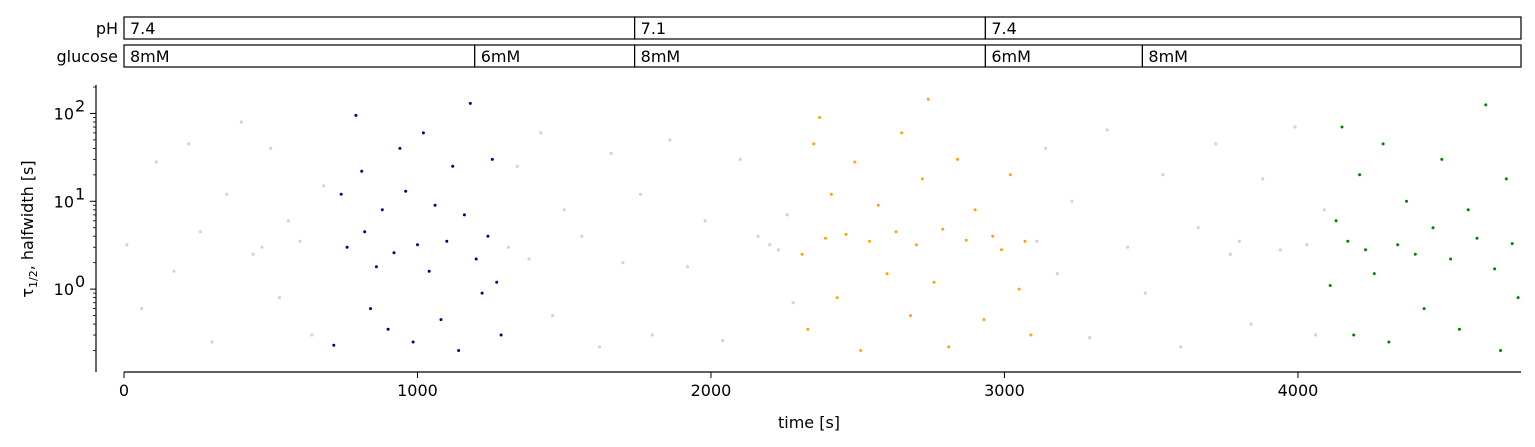  Describe the element at coordinates (87, 56) in the screenshot. I see `condition-label: glucose` at that location.